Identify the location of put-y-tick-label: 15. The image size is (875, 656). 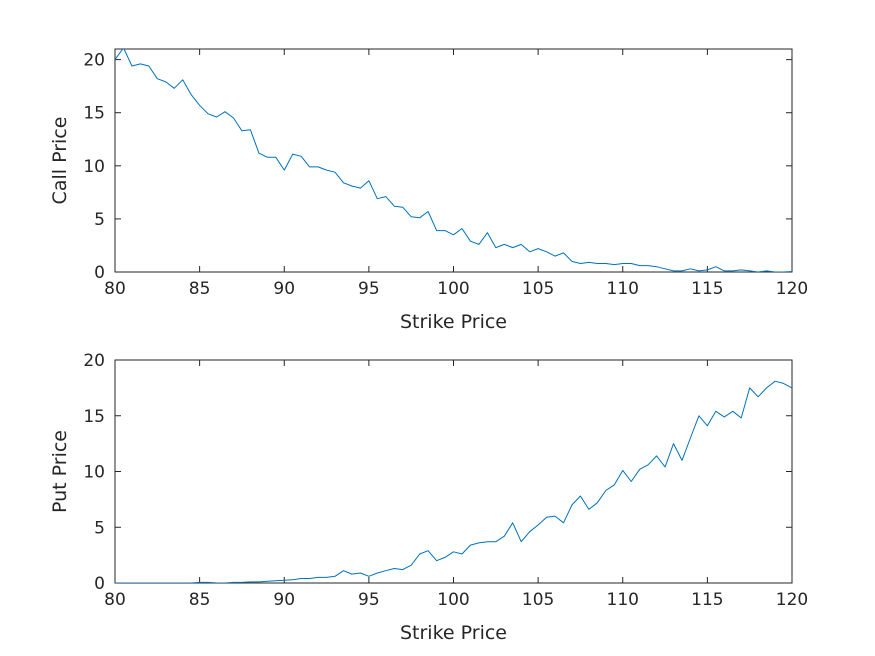
(94, 417).